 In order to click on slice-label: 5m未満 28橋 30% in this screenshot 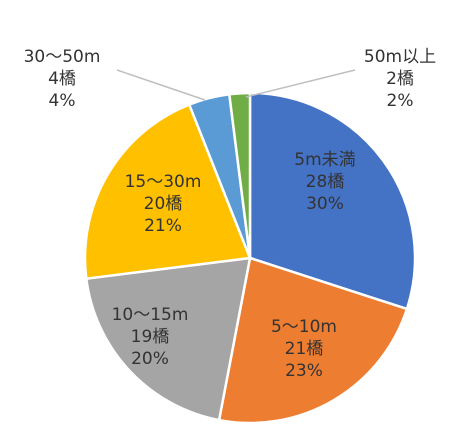, I will do `click(324, 182)`.